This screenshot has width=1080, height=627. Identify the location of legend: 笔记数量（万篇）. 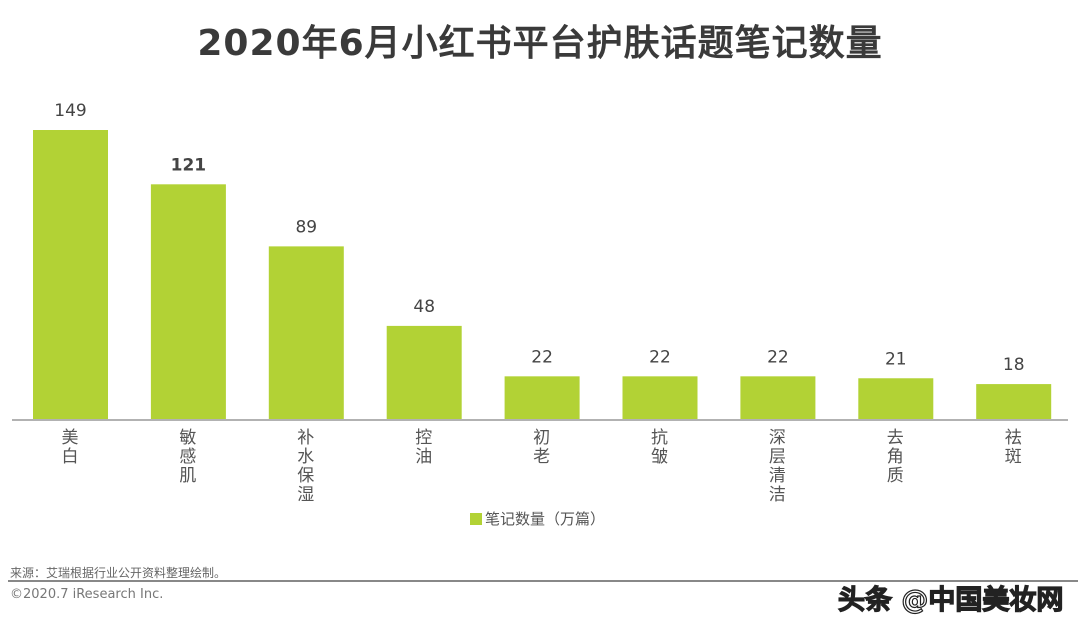
(537, 518).